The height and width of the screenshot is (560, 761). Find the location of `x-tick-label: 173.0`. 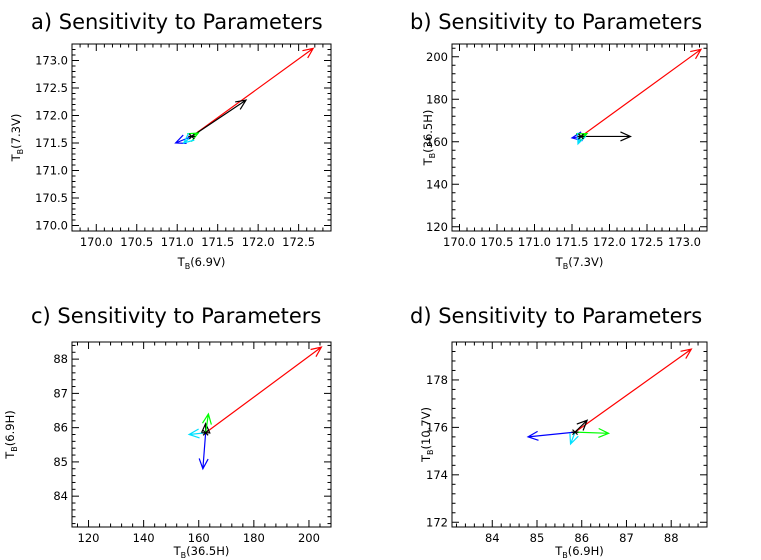

x-tick-label: 173.0 is located at coordinates (684, 242).